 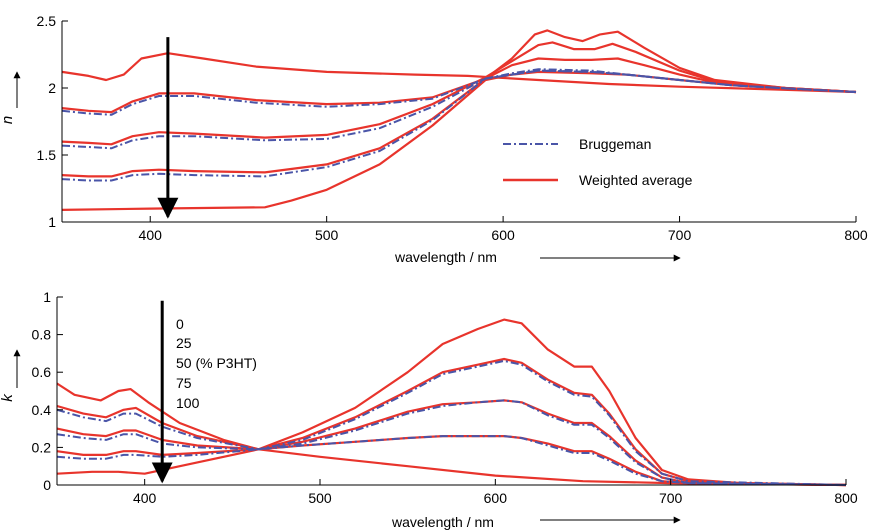 I want to click on k-y-tick-label: 1, so click(x=47, y=297).